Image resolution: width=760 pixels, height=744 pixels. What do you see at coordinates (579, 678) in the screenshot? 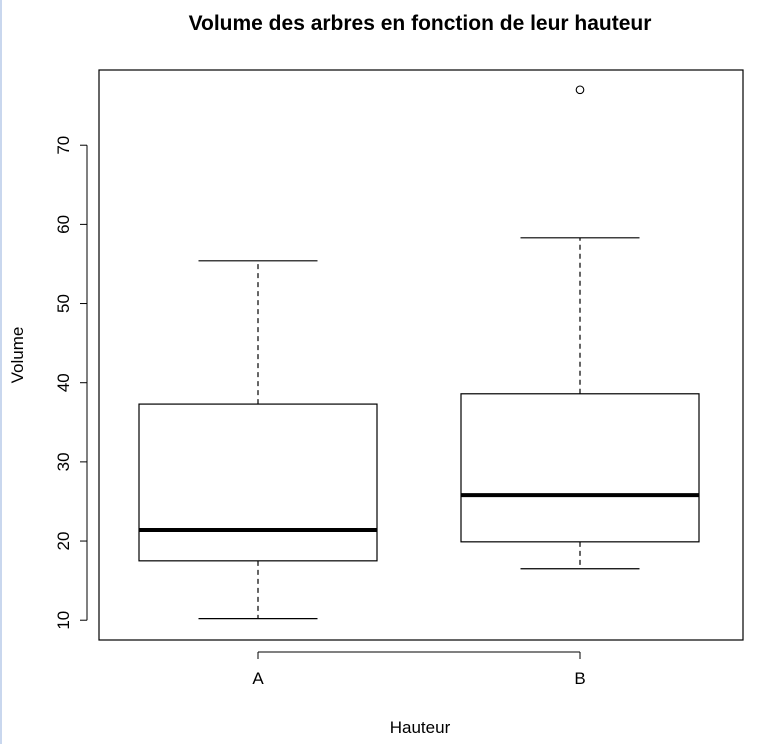
I see `x-tick-label: B` at bounding box center [579, 678].